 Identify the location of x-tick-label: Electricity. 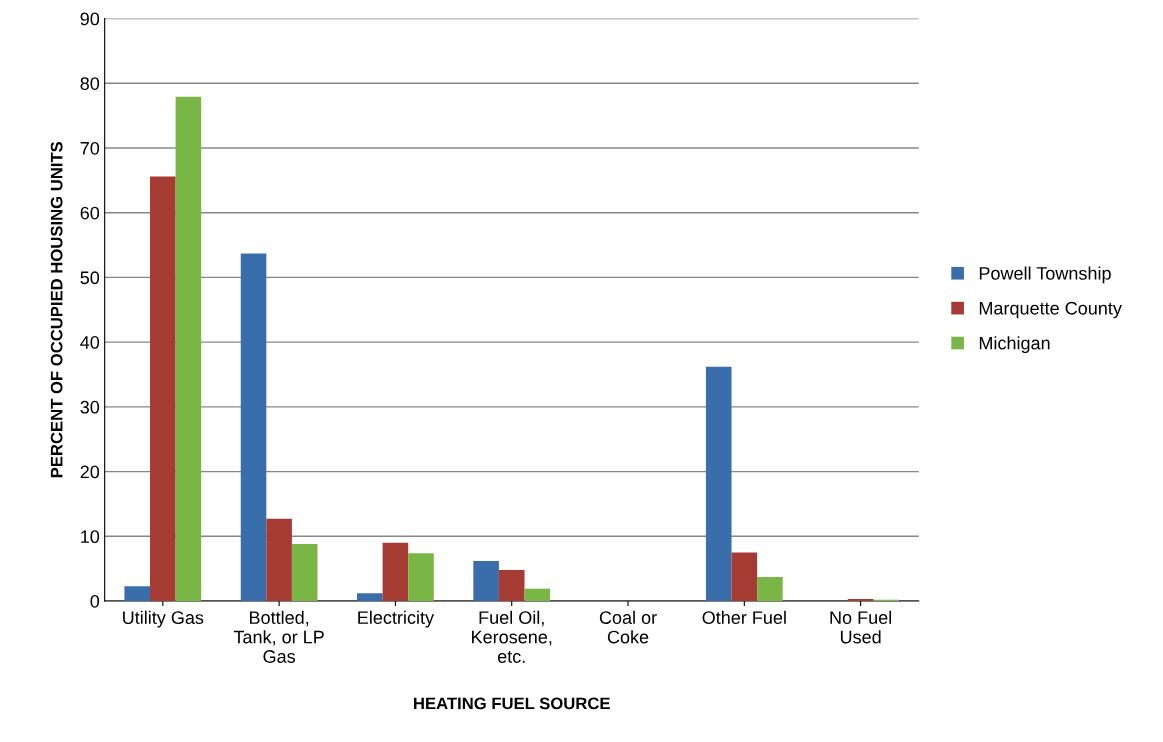
(396, 619).